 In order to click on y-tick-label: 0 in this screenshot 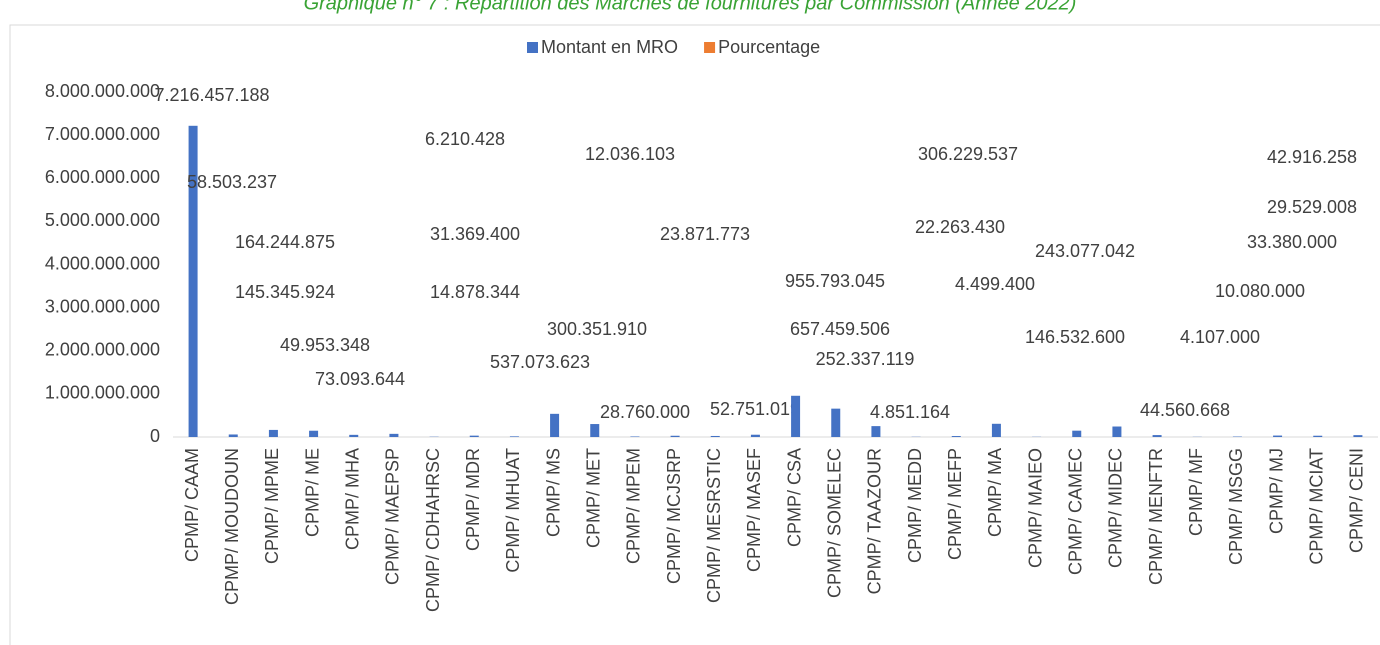, I will do `click(155, 436)`.